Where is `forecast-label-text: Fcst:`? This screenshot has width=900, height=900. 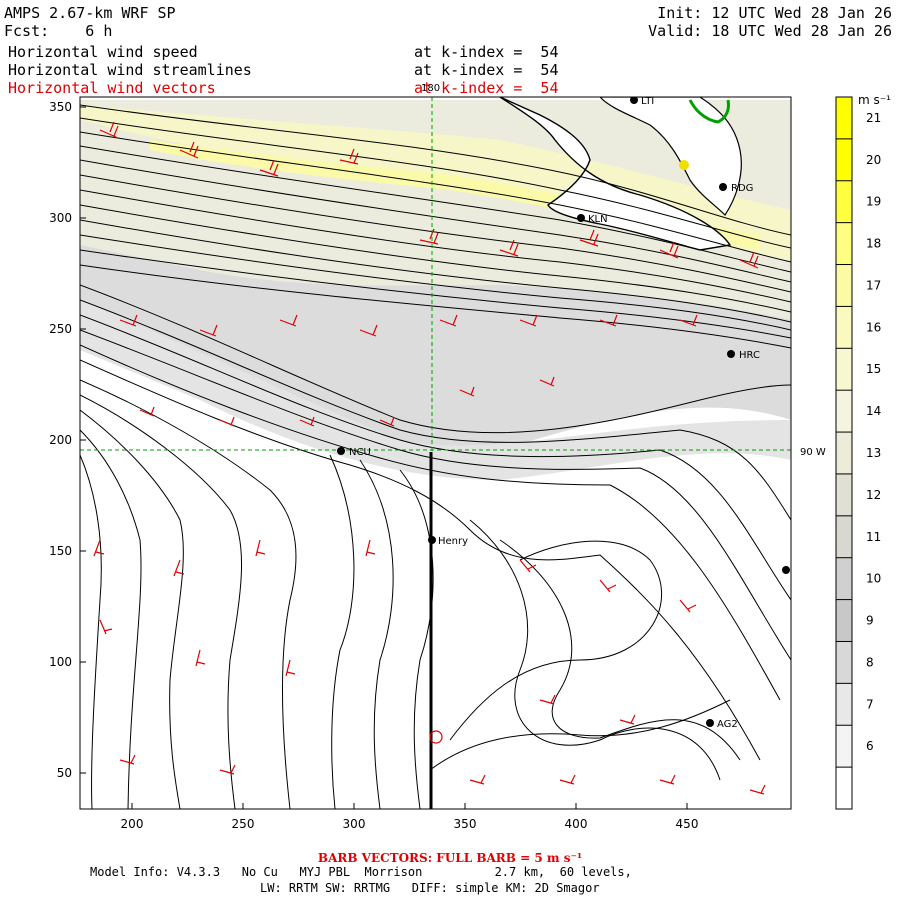 forecast-label-text: Fcst: is located at coordinates (27, 31).